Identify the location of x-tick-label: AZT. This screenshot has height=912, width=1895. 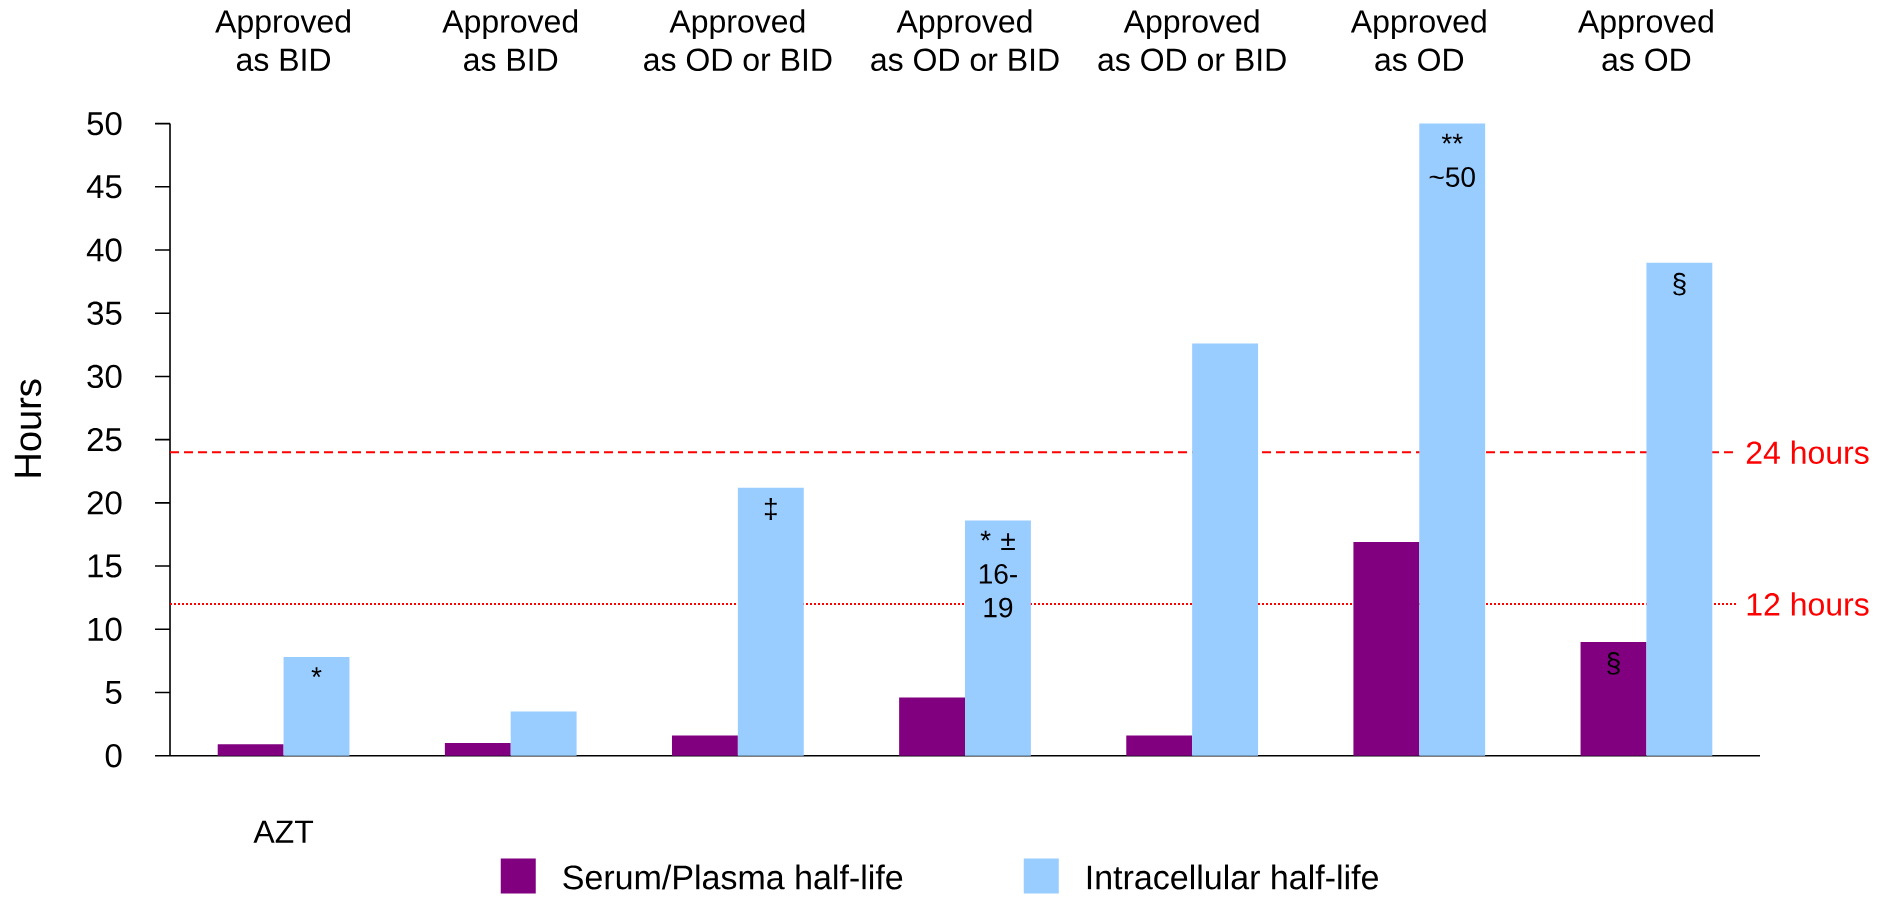
(283, 831).